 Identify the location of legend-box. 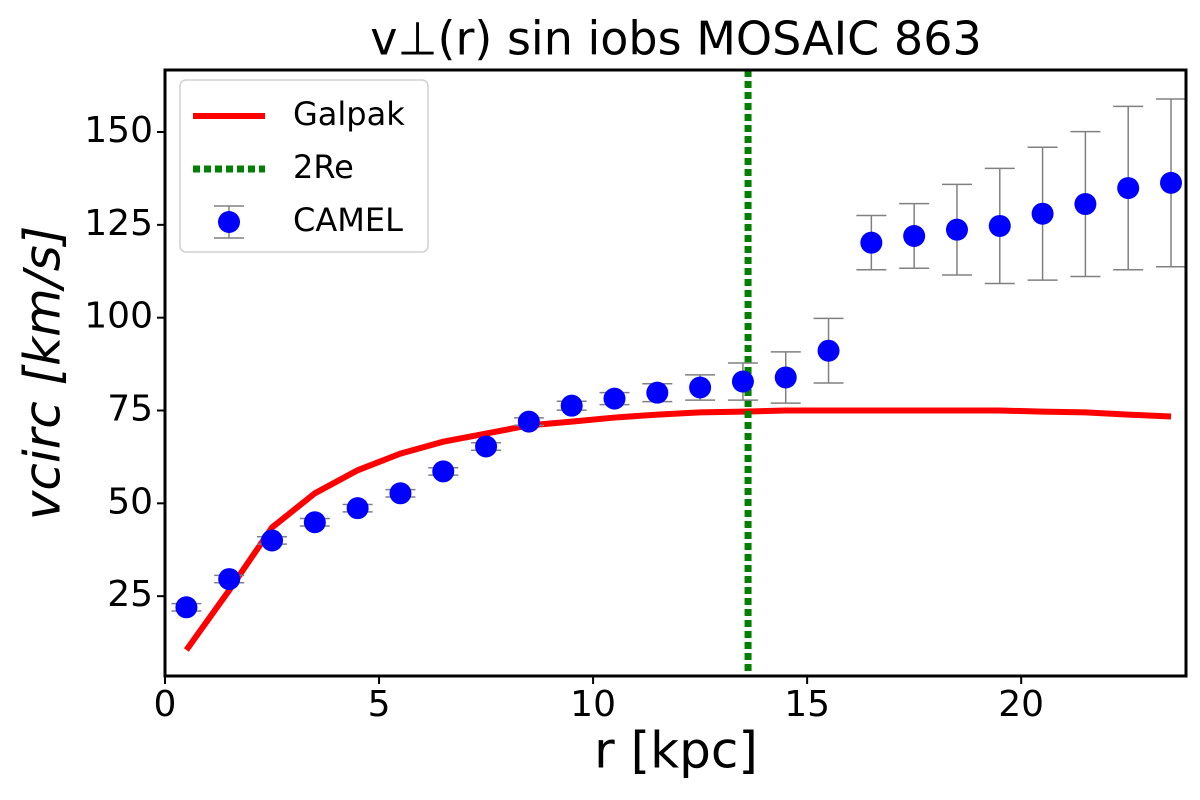
(304, 166).